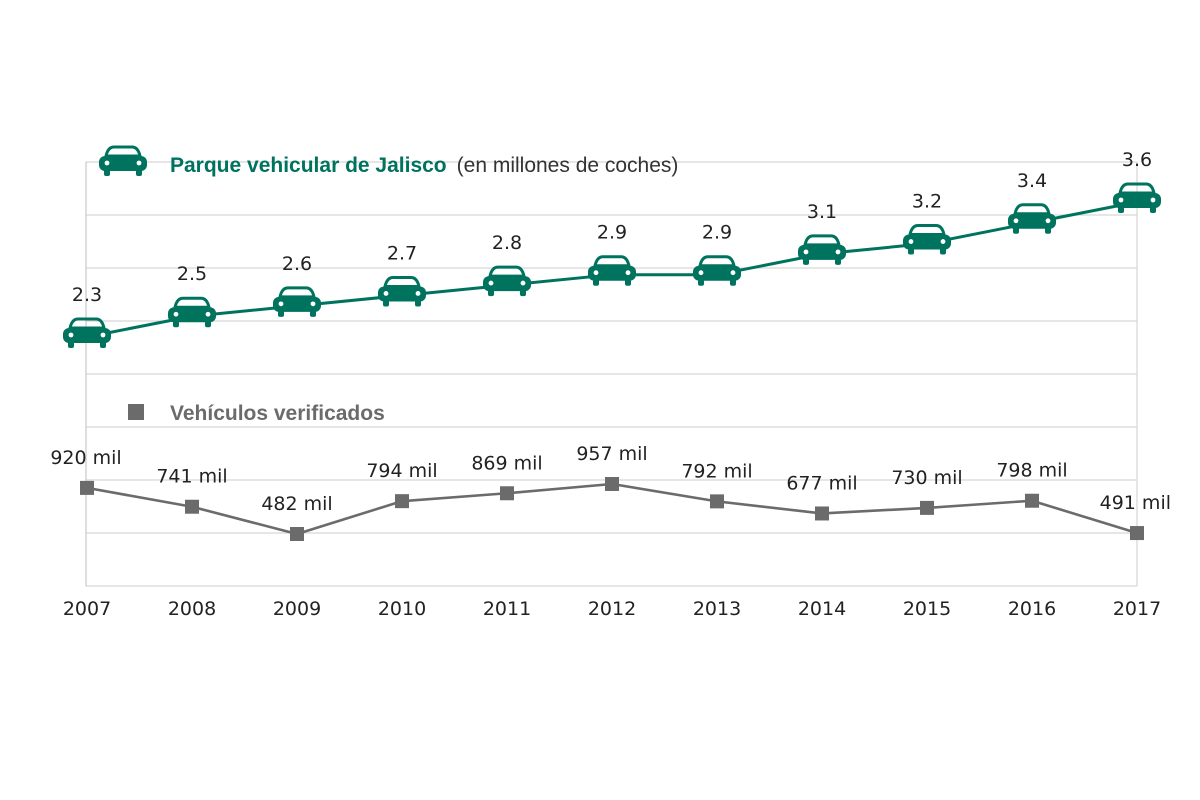  Describe the element at coordinates (277, 413) in the screenshot. I see `legend-verificados-title: Vehículos verificados` at that location.